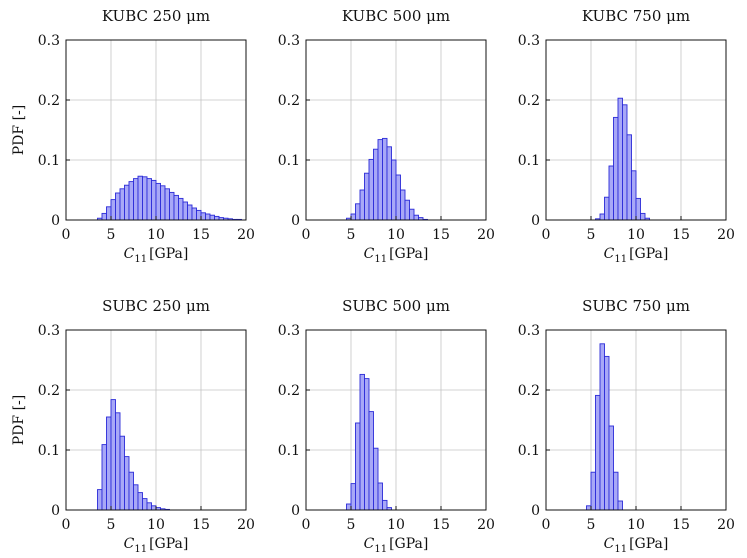  I want to click on chart-panel-5: 0 5 10 15 20 0 0.1 0.2 0.3 SUBC 500 μm C11 [GPa], so click(386, 426).